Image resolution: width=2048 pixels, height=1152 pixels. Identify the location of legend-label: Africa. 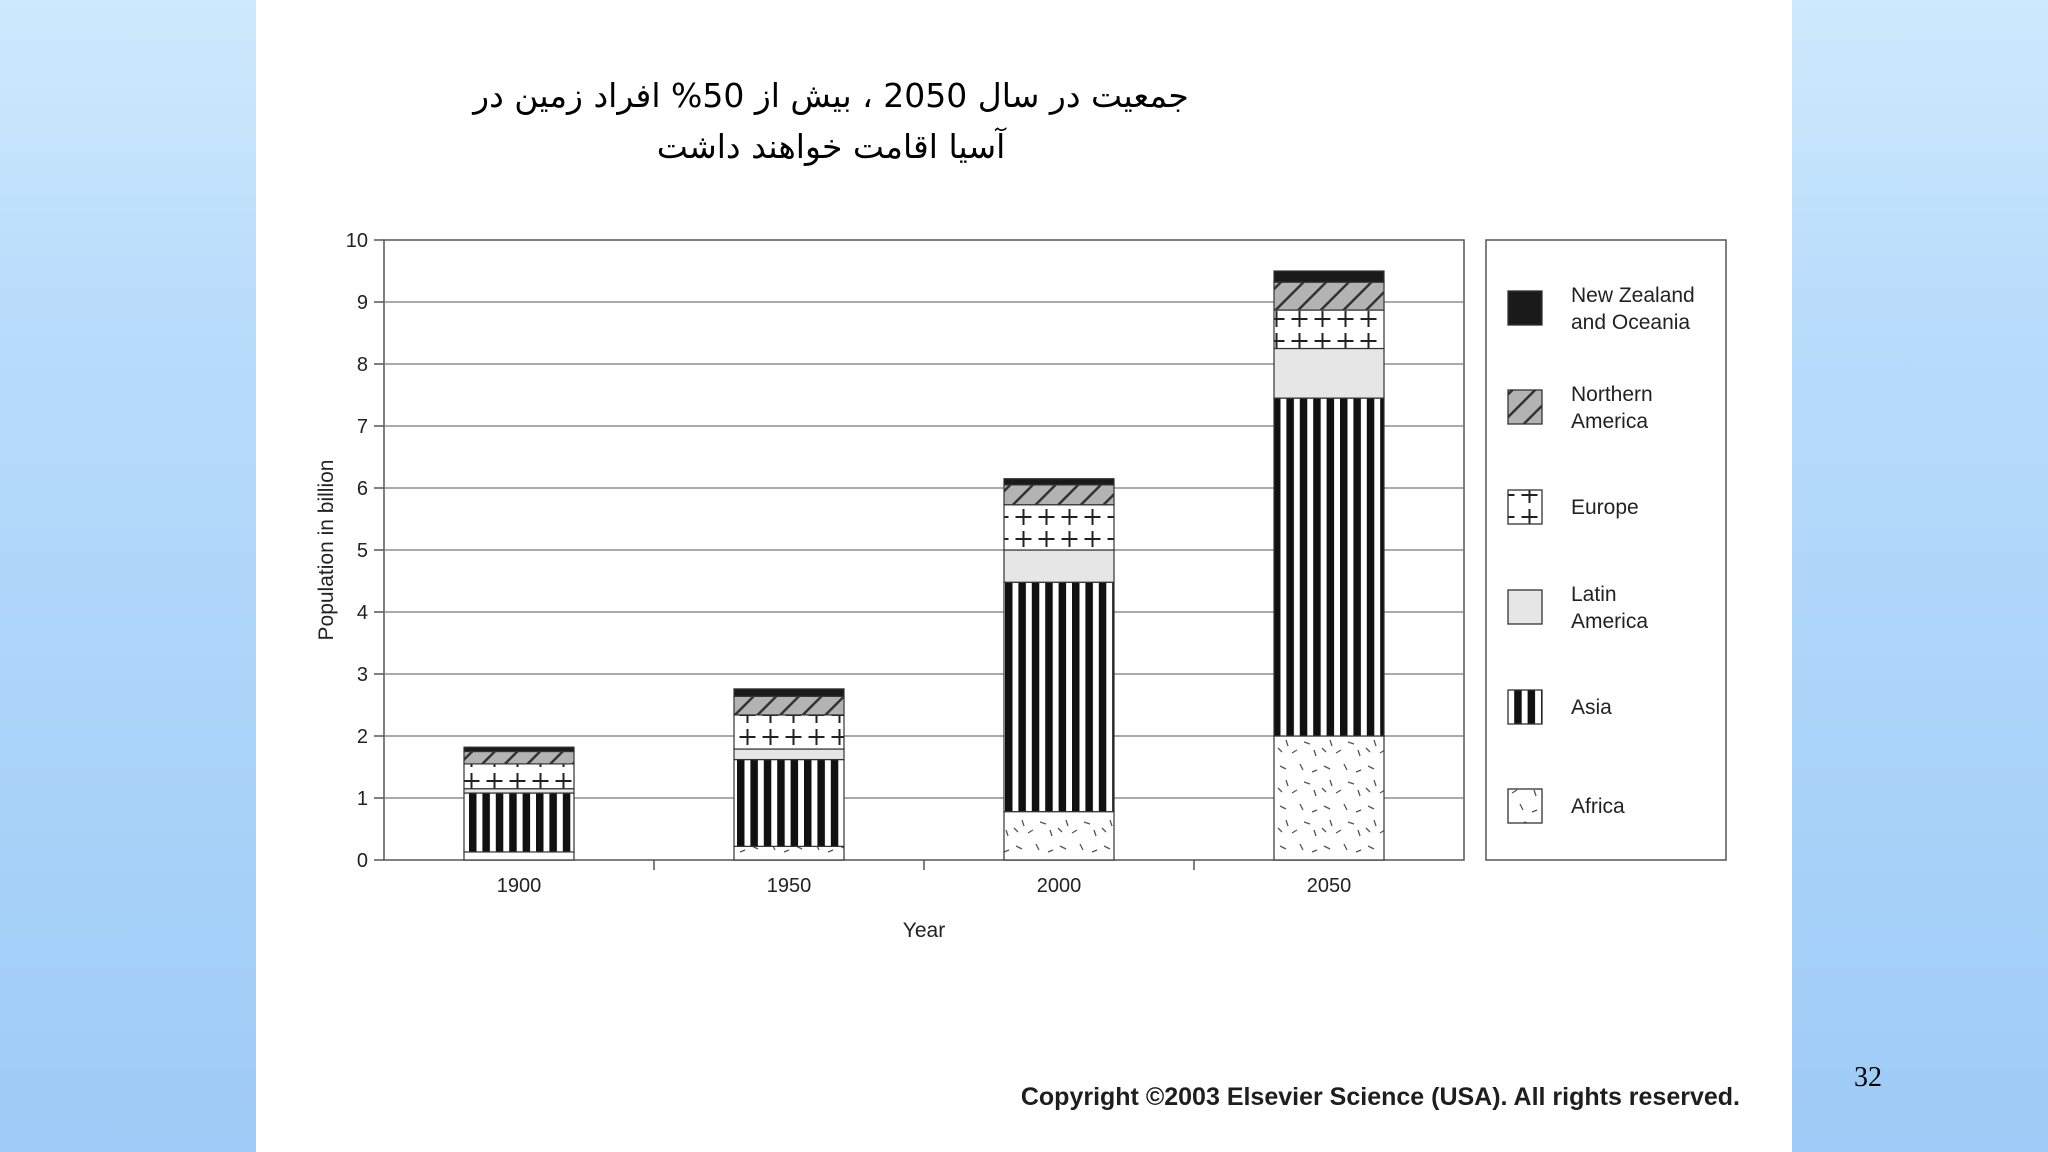
(1598, 806).